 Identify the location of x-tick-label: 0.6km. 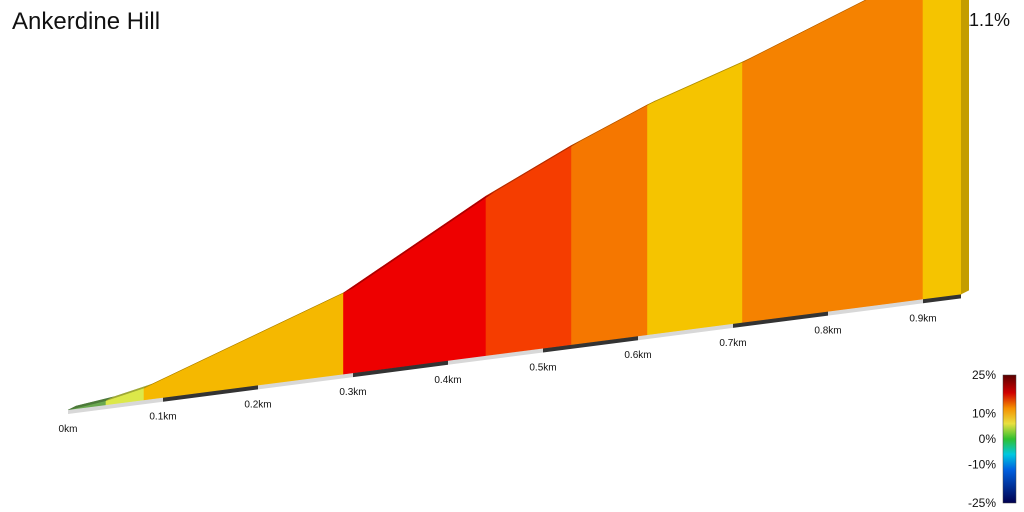
(637, 355).